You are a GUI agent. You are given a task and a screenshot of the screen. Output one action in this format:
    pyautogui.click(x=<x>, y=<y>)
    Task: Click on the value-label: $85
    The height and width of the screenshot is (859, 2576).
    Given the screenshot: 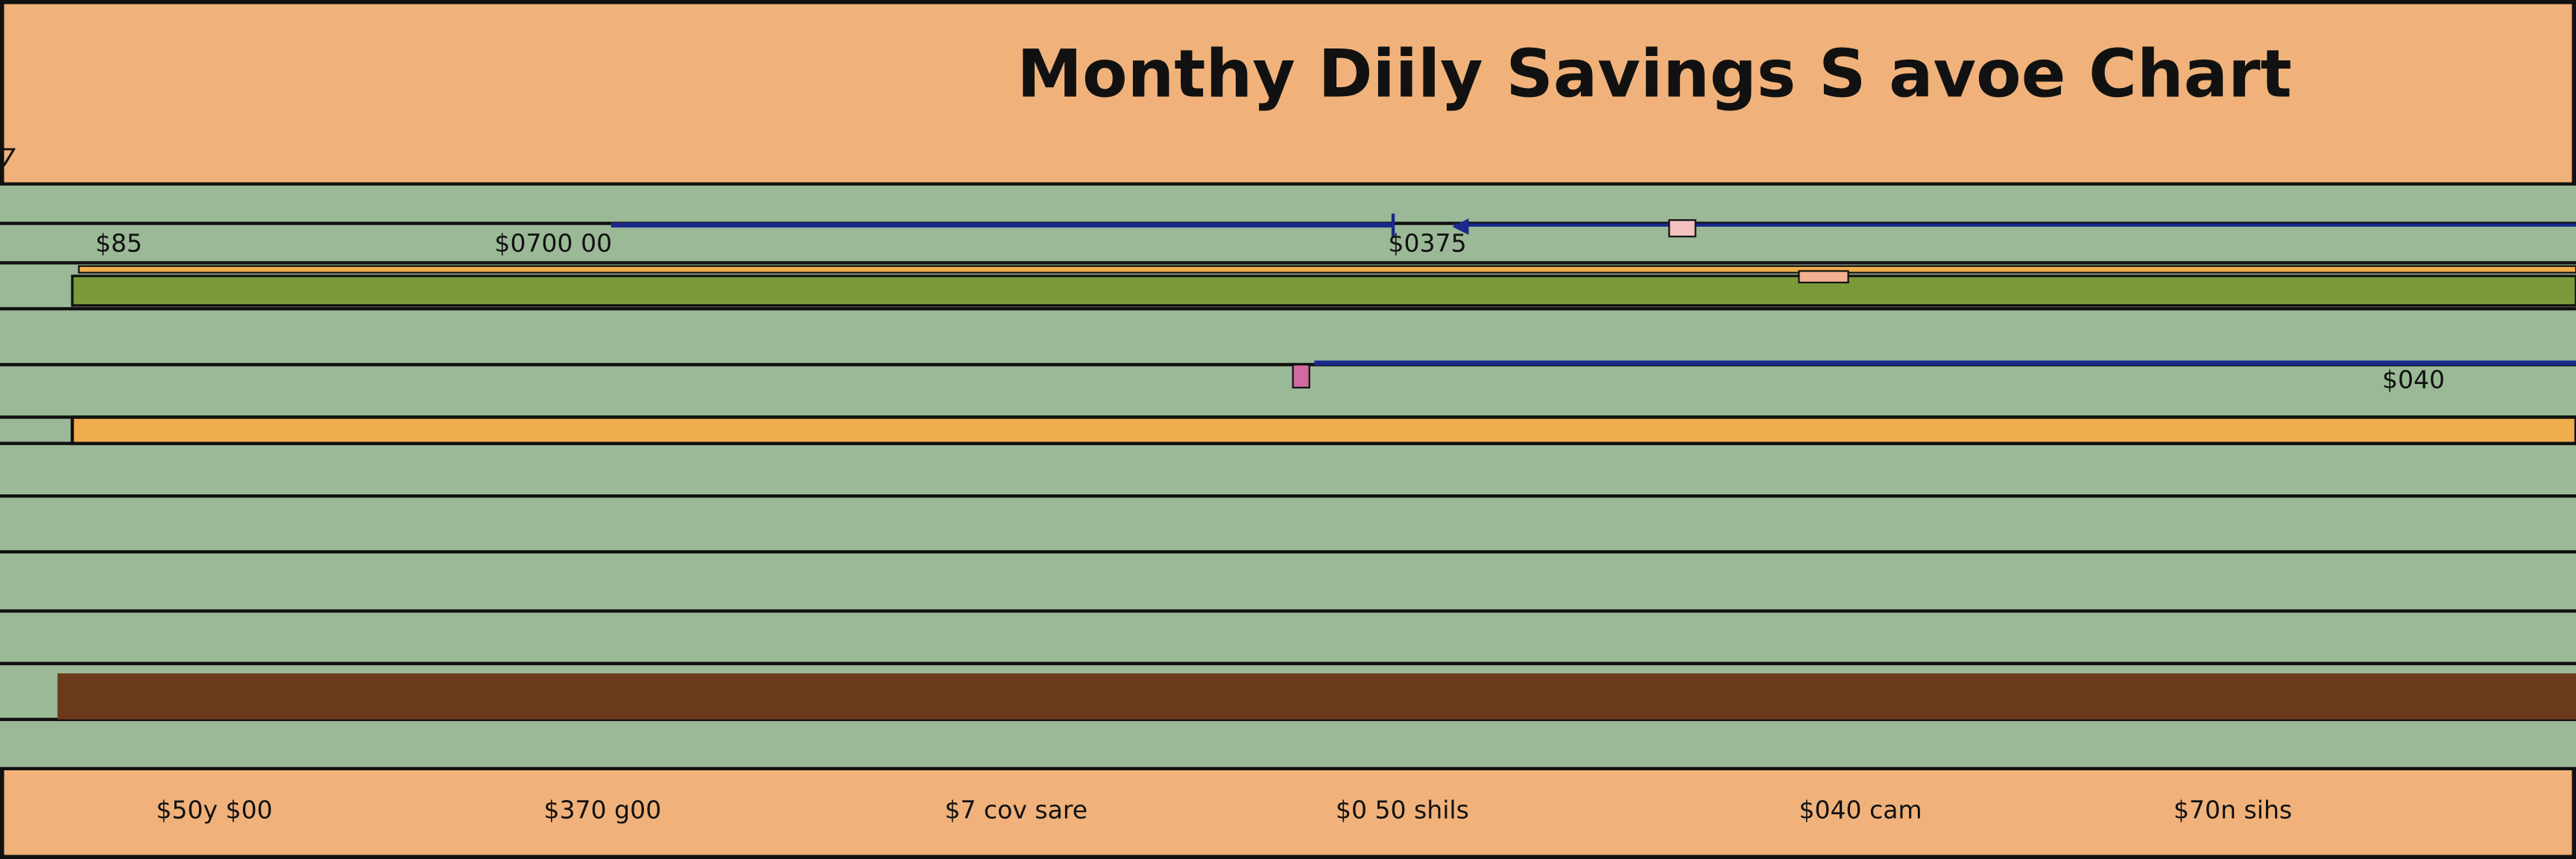 What is the action you would take?
    pyautogui.click(x=118, y=243)
    